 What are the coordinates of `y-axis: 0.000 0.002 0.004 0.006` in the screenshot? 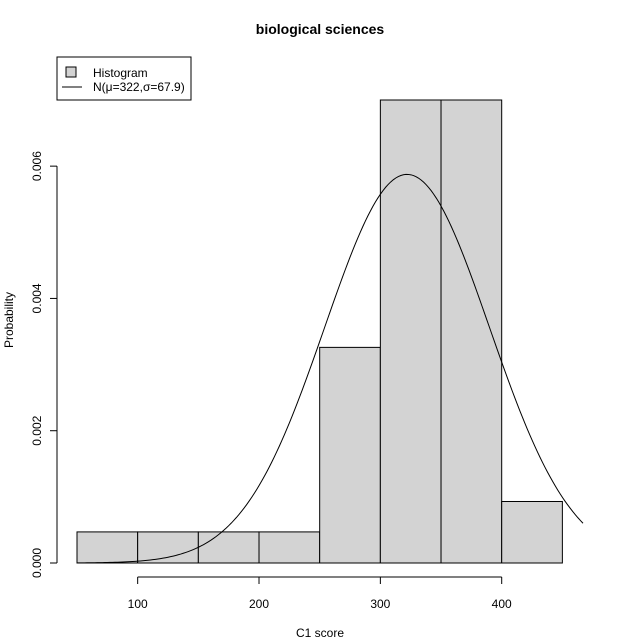 It's located at (44, 364).